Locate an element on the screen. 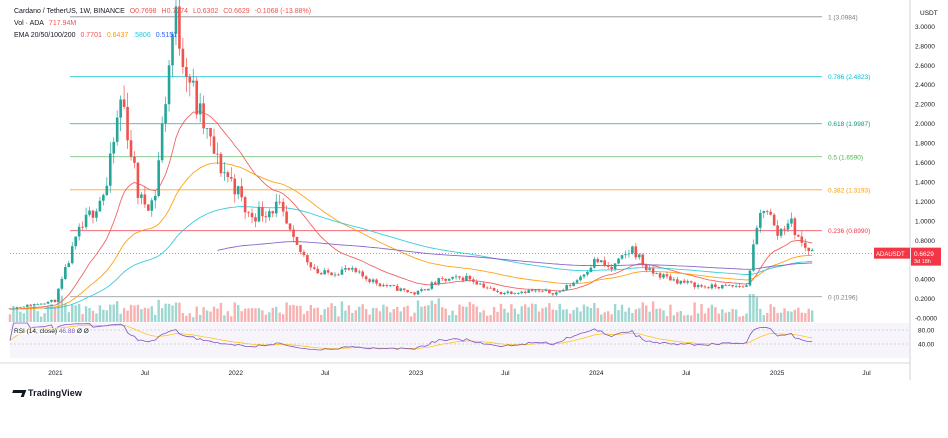  tradingview-logo: TradingView is located at coordinates (46, 393).